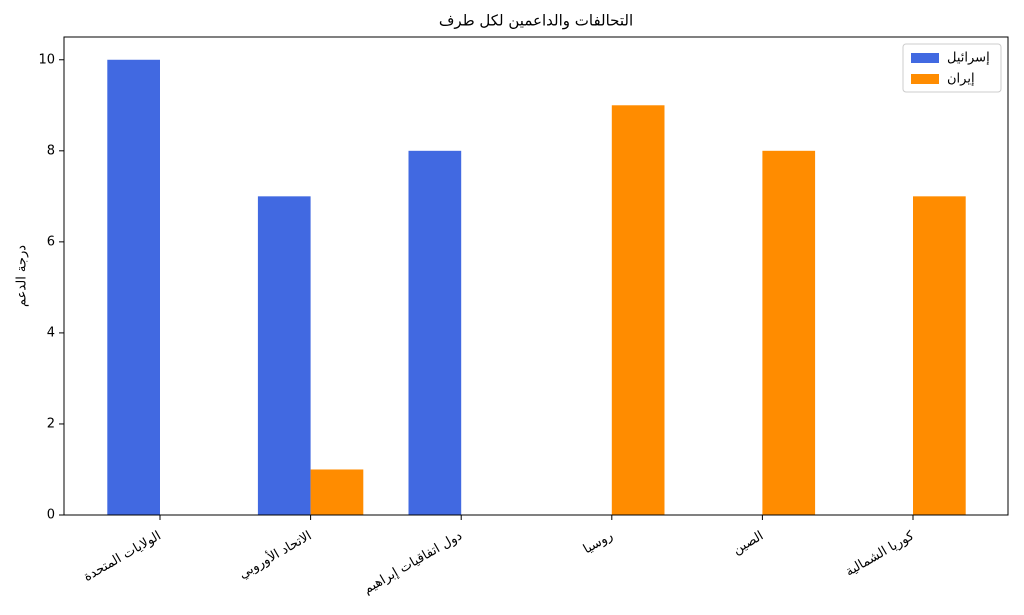 This screenshot has height=615, width=1024. Describe the element at coordinates (748, 543) in the screenshot. I see `x-tick-label: الصين` at that location.